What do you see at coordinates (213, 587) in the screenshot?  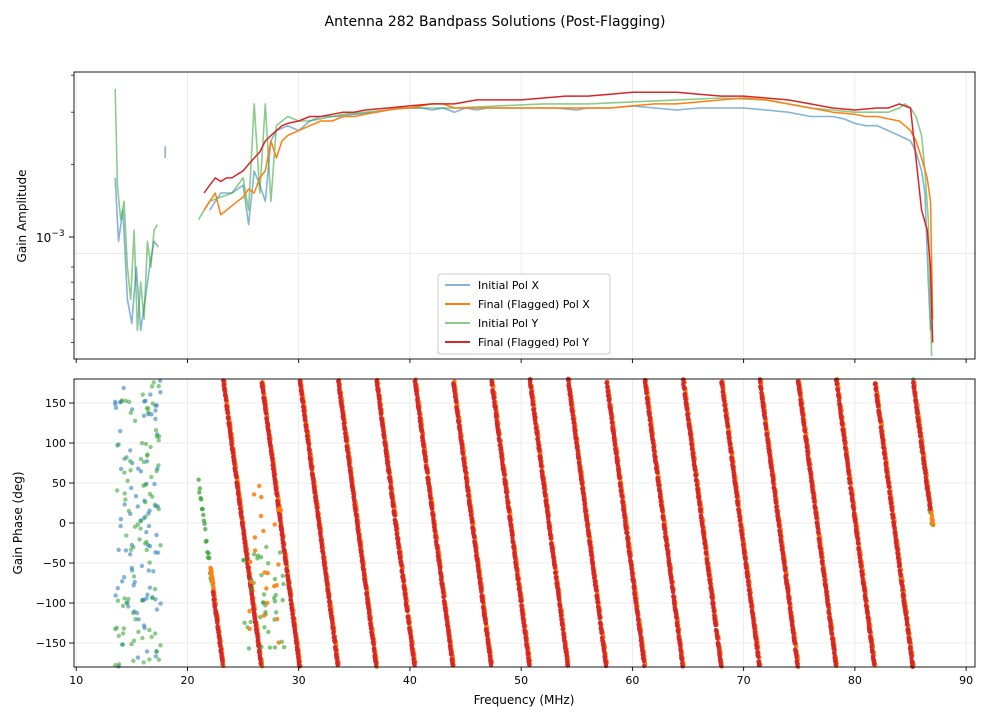 I see `phase-point-final-x` at bounding box center [213, 587].